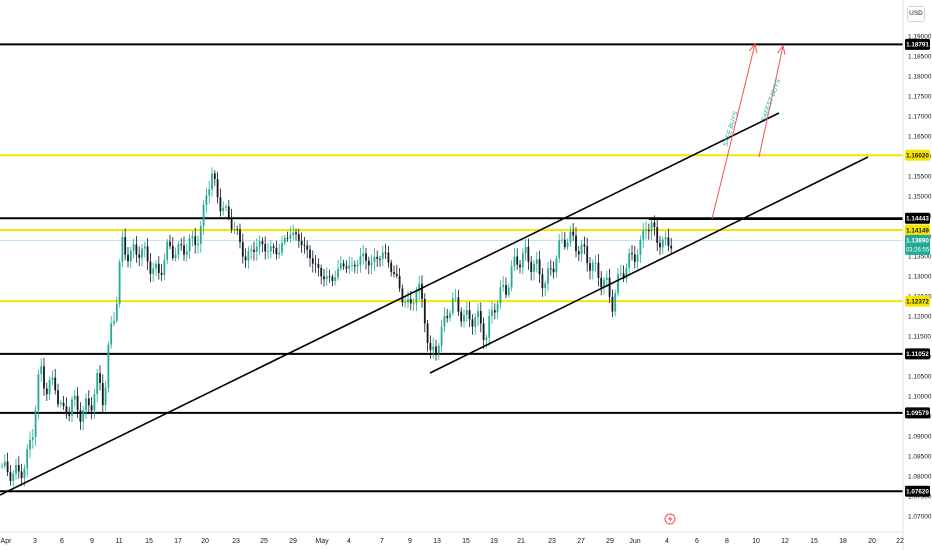  Describe the element at coordinates (920, 116) in the screenshot. I see `price-tick: 1.17000` at that location.